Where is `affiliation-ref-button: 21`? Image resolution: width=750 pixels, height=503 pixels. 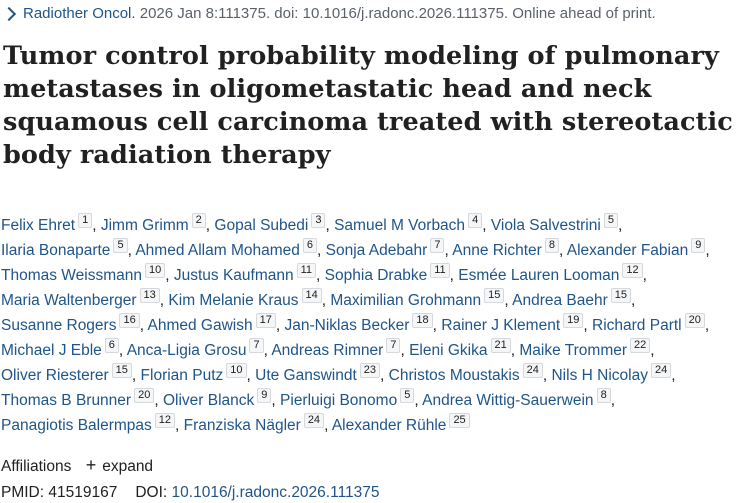
affiliation-ref-button: 21 is located at coordinates (501, 345).